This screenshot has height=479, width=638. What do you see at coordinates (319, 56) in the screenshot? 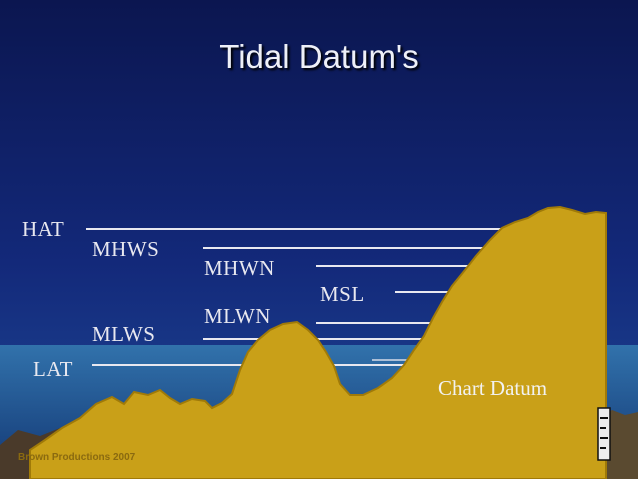
I see `slide-title: Tidal Datum's` at bounding box center [319, 56].